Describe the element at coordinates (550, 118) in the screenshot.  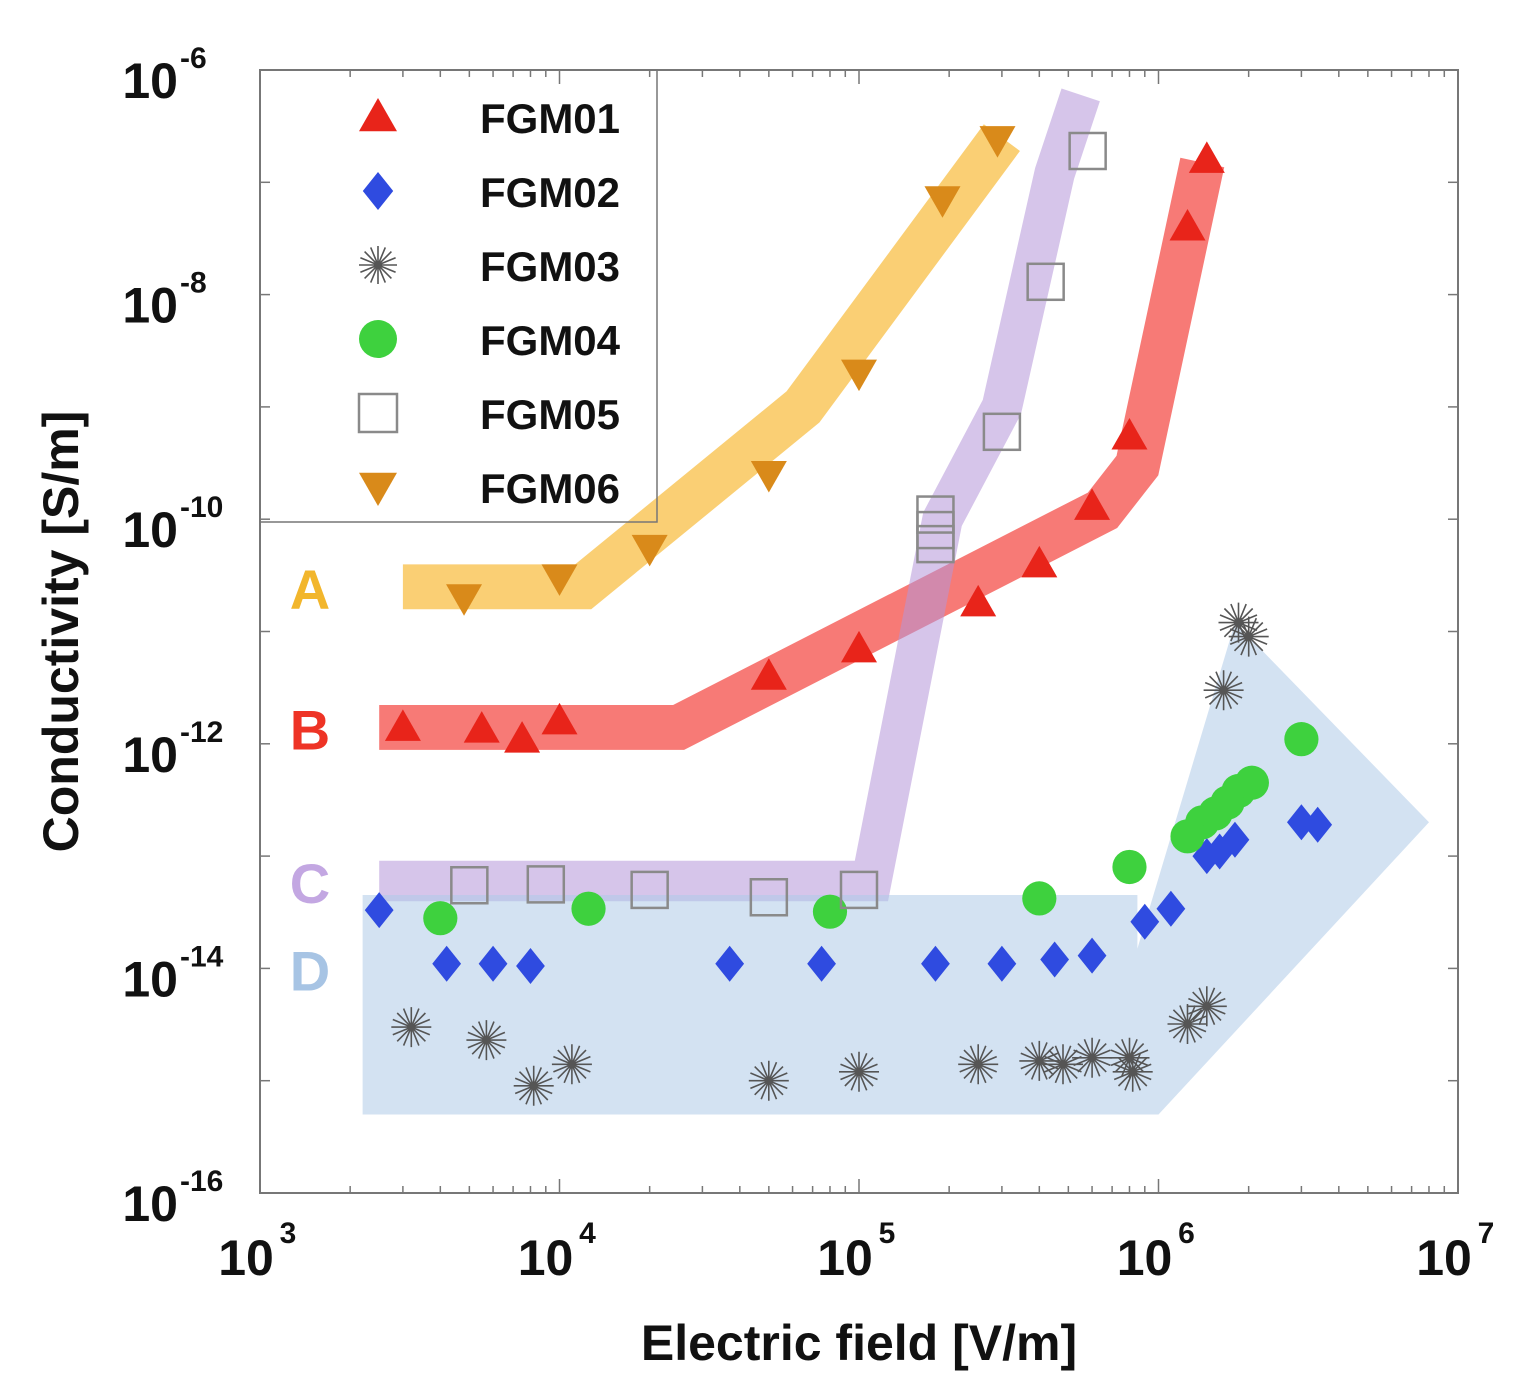
I see `legend-label: FGM01` at that location.